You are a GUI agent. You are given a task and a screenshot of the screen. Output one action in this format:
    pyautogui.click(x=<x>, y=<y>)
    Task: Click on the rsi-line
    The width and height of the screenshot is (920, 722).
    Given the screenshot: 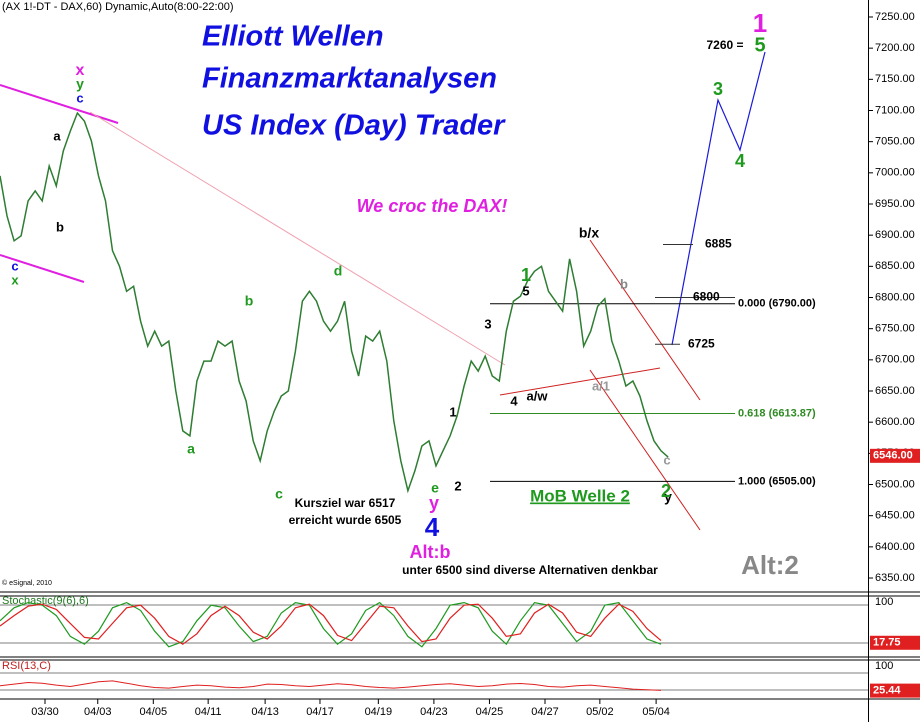 What is the action you would take?
    pyautogui.click(x=331, y=685)
    